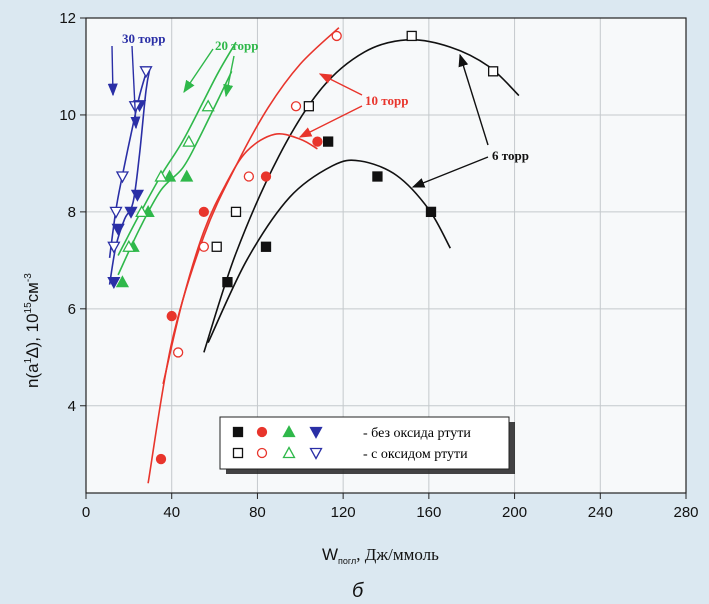  Describe the element at coordinates (428, 512) in the screenshot. I see `x-tick-label: 160` at that location.